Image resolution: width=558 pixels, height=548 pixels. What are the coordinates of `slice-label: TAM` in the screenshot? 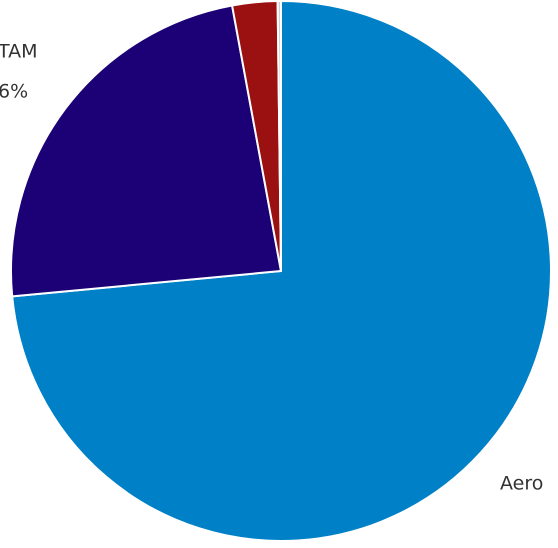 It's located at (19, 52).